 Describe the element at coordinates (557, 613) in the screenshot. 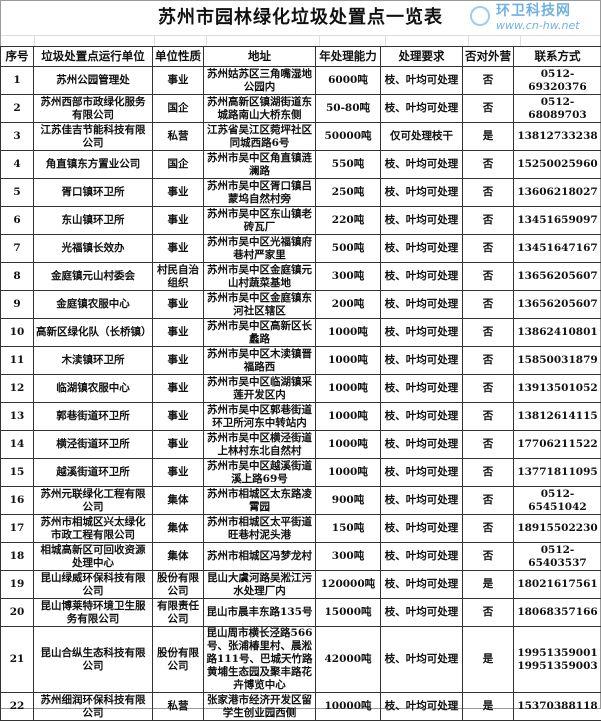

I see `cell-contact: 18068357166` at that location.